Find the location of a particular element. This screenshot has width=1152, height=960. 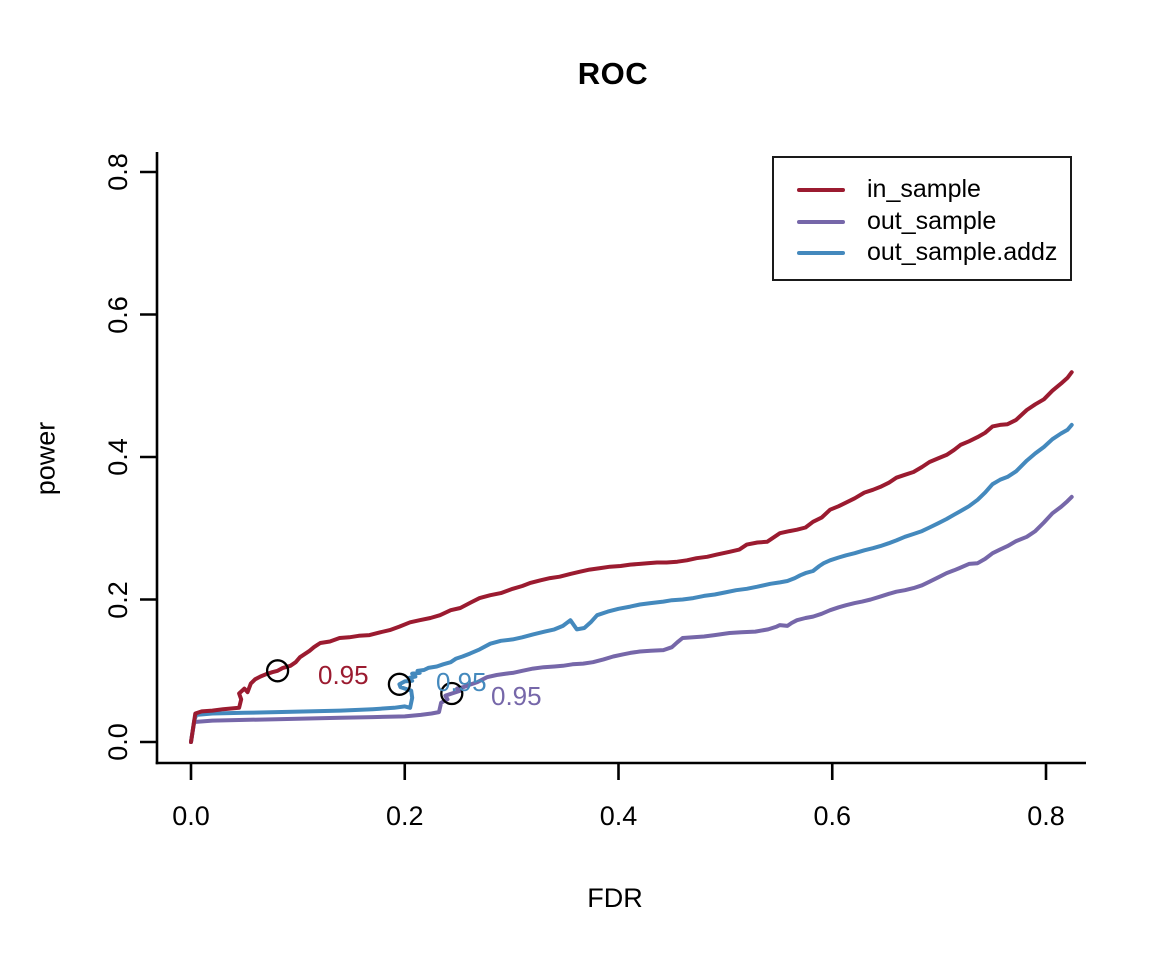

legend-line-out-sample is located at coordinates (821, 221).